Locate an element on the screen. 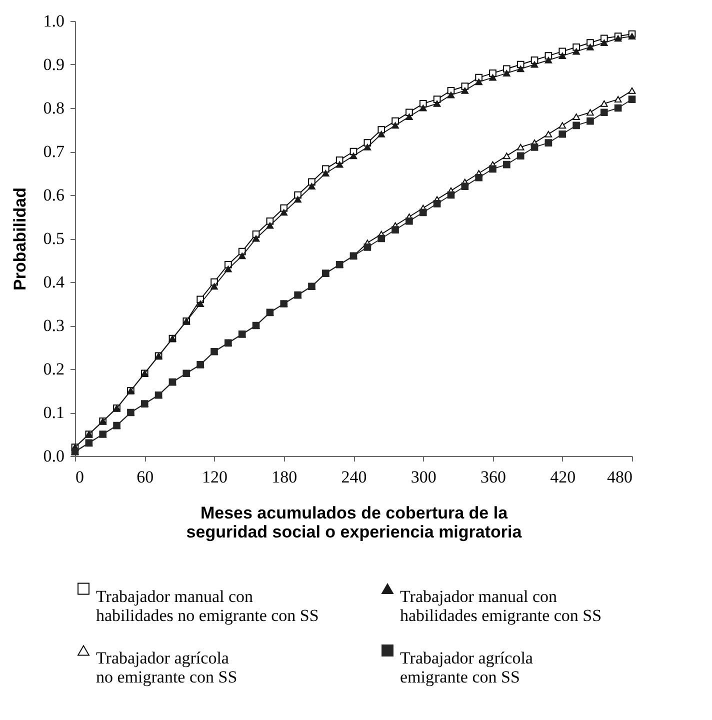  x-tick-label: 360 is located at coordinates (493, 477).